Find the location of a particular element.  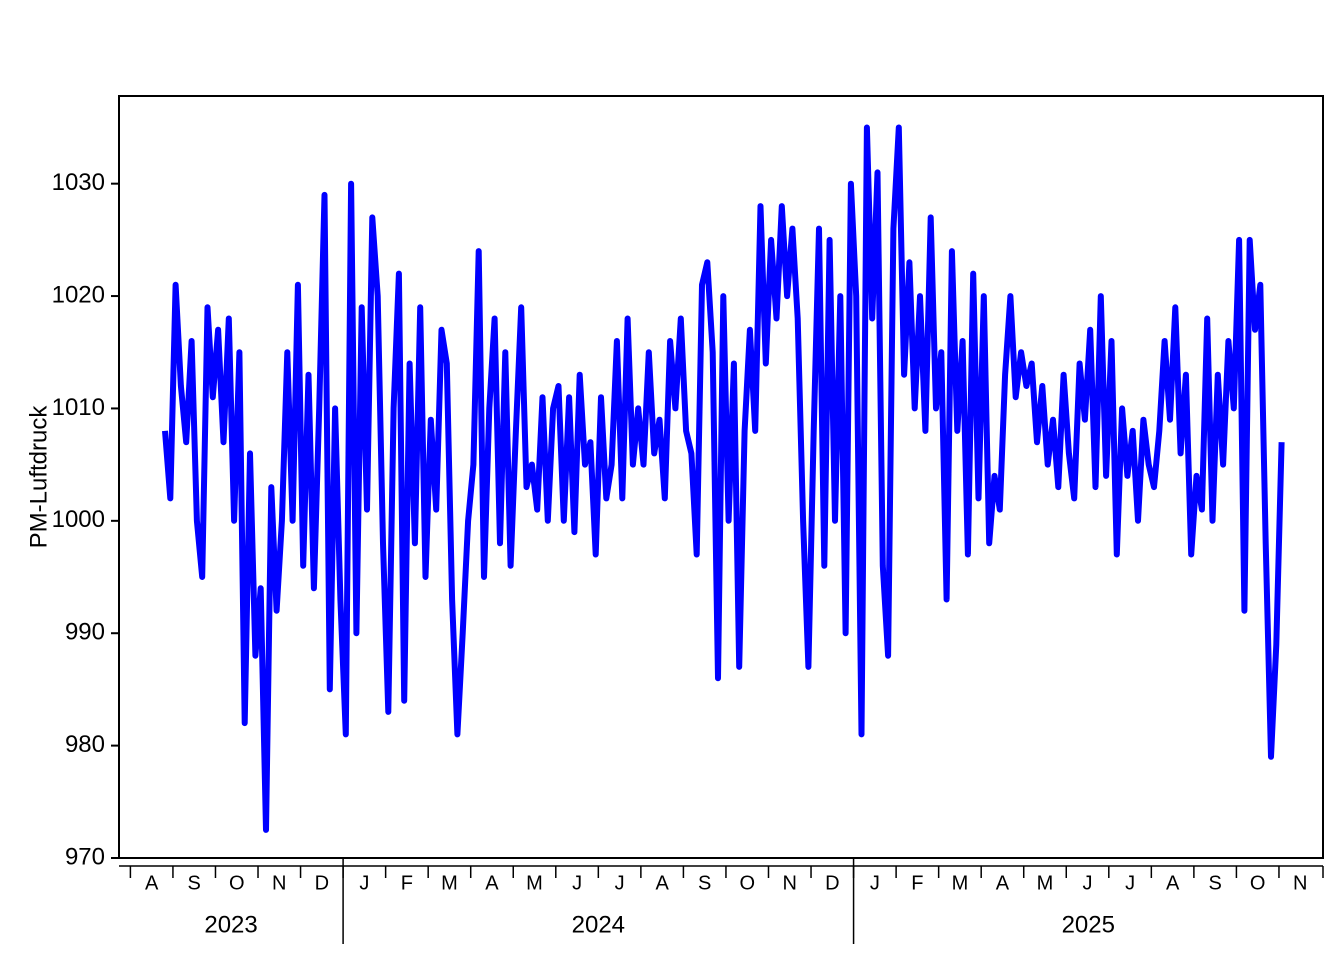

year-label: 2025 is located at coordinates (1088, 924).